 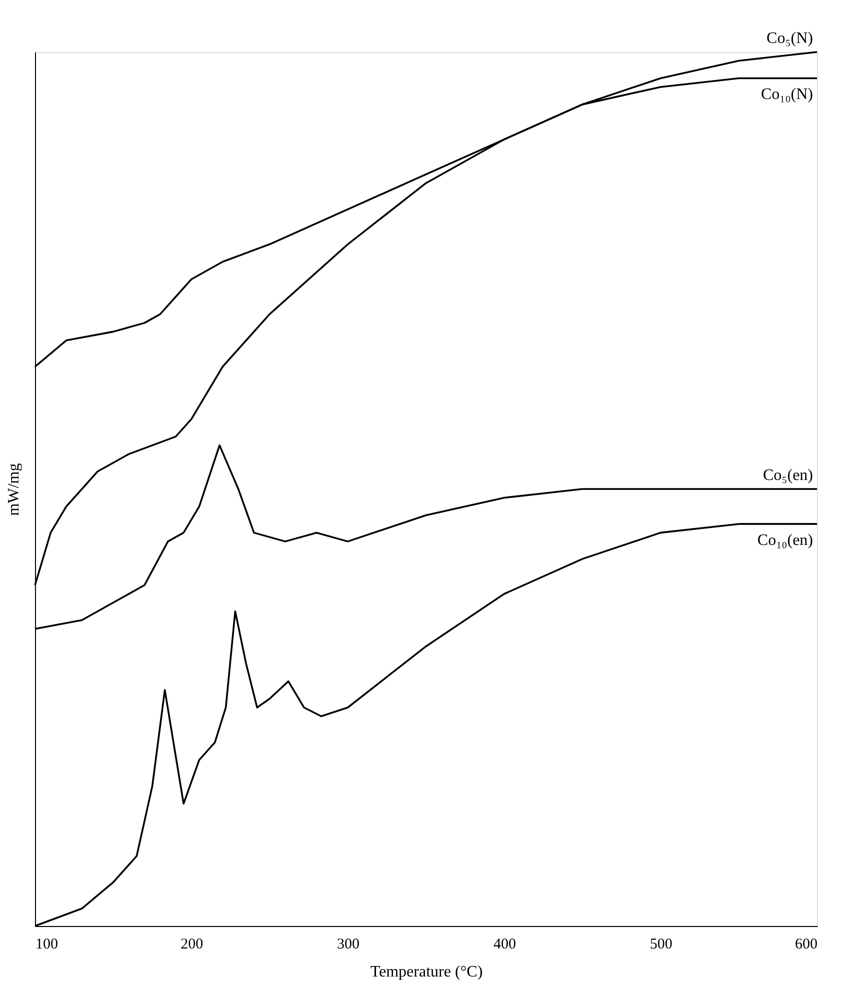 I want to click on x-axis-title: Temperature (°C), so click(x=426, y=972).